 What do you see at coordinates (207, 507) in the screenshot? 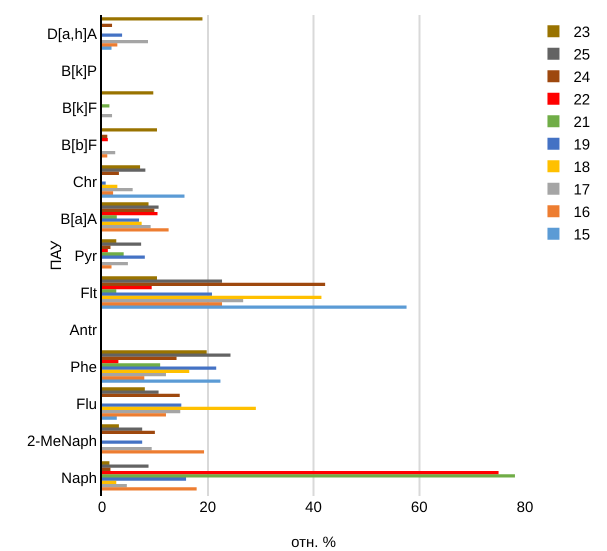
I see `x-tick-label: 20` at bounding box center [207, 507].